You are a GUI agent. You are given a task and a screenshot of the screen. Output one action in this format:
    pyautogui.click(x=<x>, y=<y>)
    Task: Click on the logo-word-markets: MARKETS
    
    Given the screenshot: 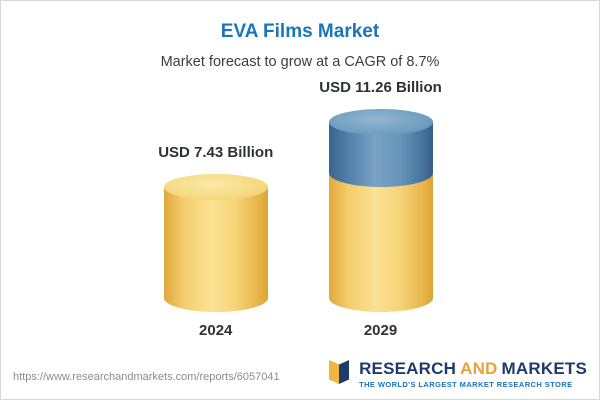 What is the action you would take?
    pyautogui.click(x=544, y=368)
    